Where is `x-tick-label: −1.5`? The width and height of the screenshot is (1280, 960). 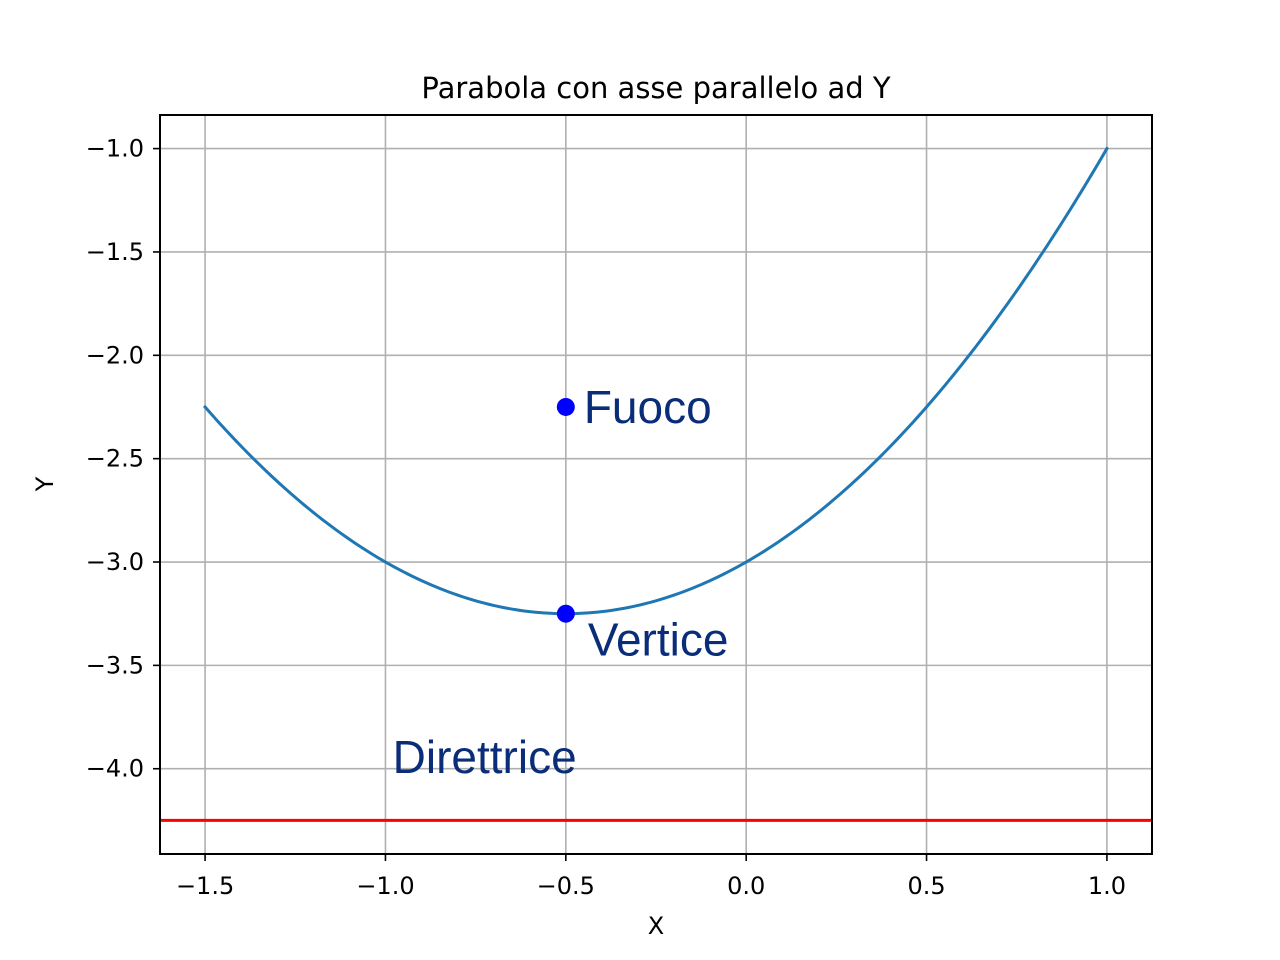 x-tick-label: −1.5 is located at coordinates (205, 886).